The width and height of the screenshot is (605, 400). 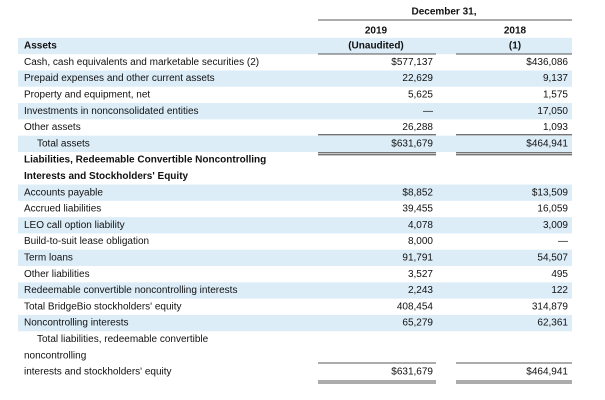 I want to click on cell-value: 4,078, so click(x=420, y=225).